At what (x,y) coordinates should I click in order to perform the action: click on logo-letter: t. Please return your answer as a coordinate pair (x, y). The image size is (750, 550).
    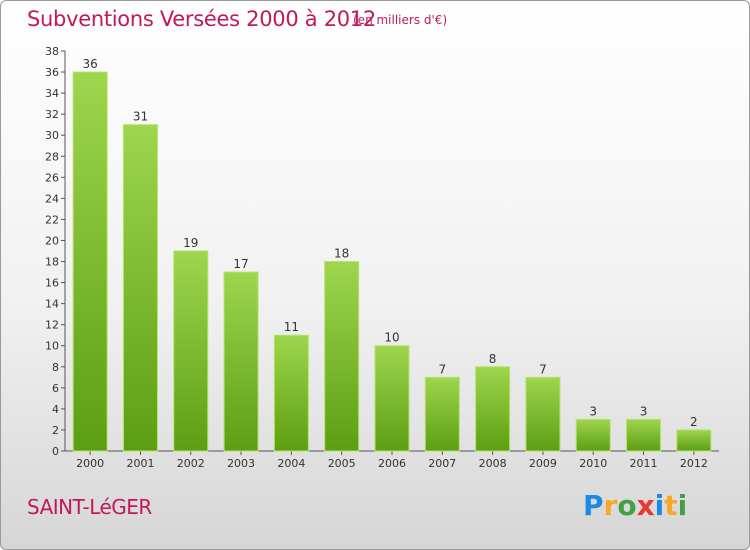
    Looking at the image, I should click on (671, 505).